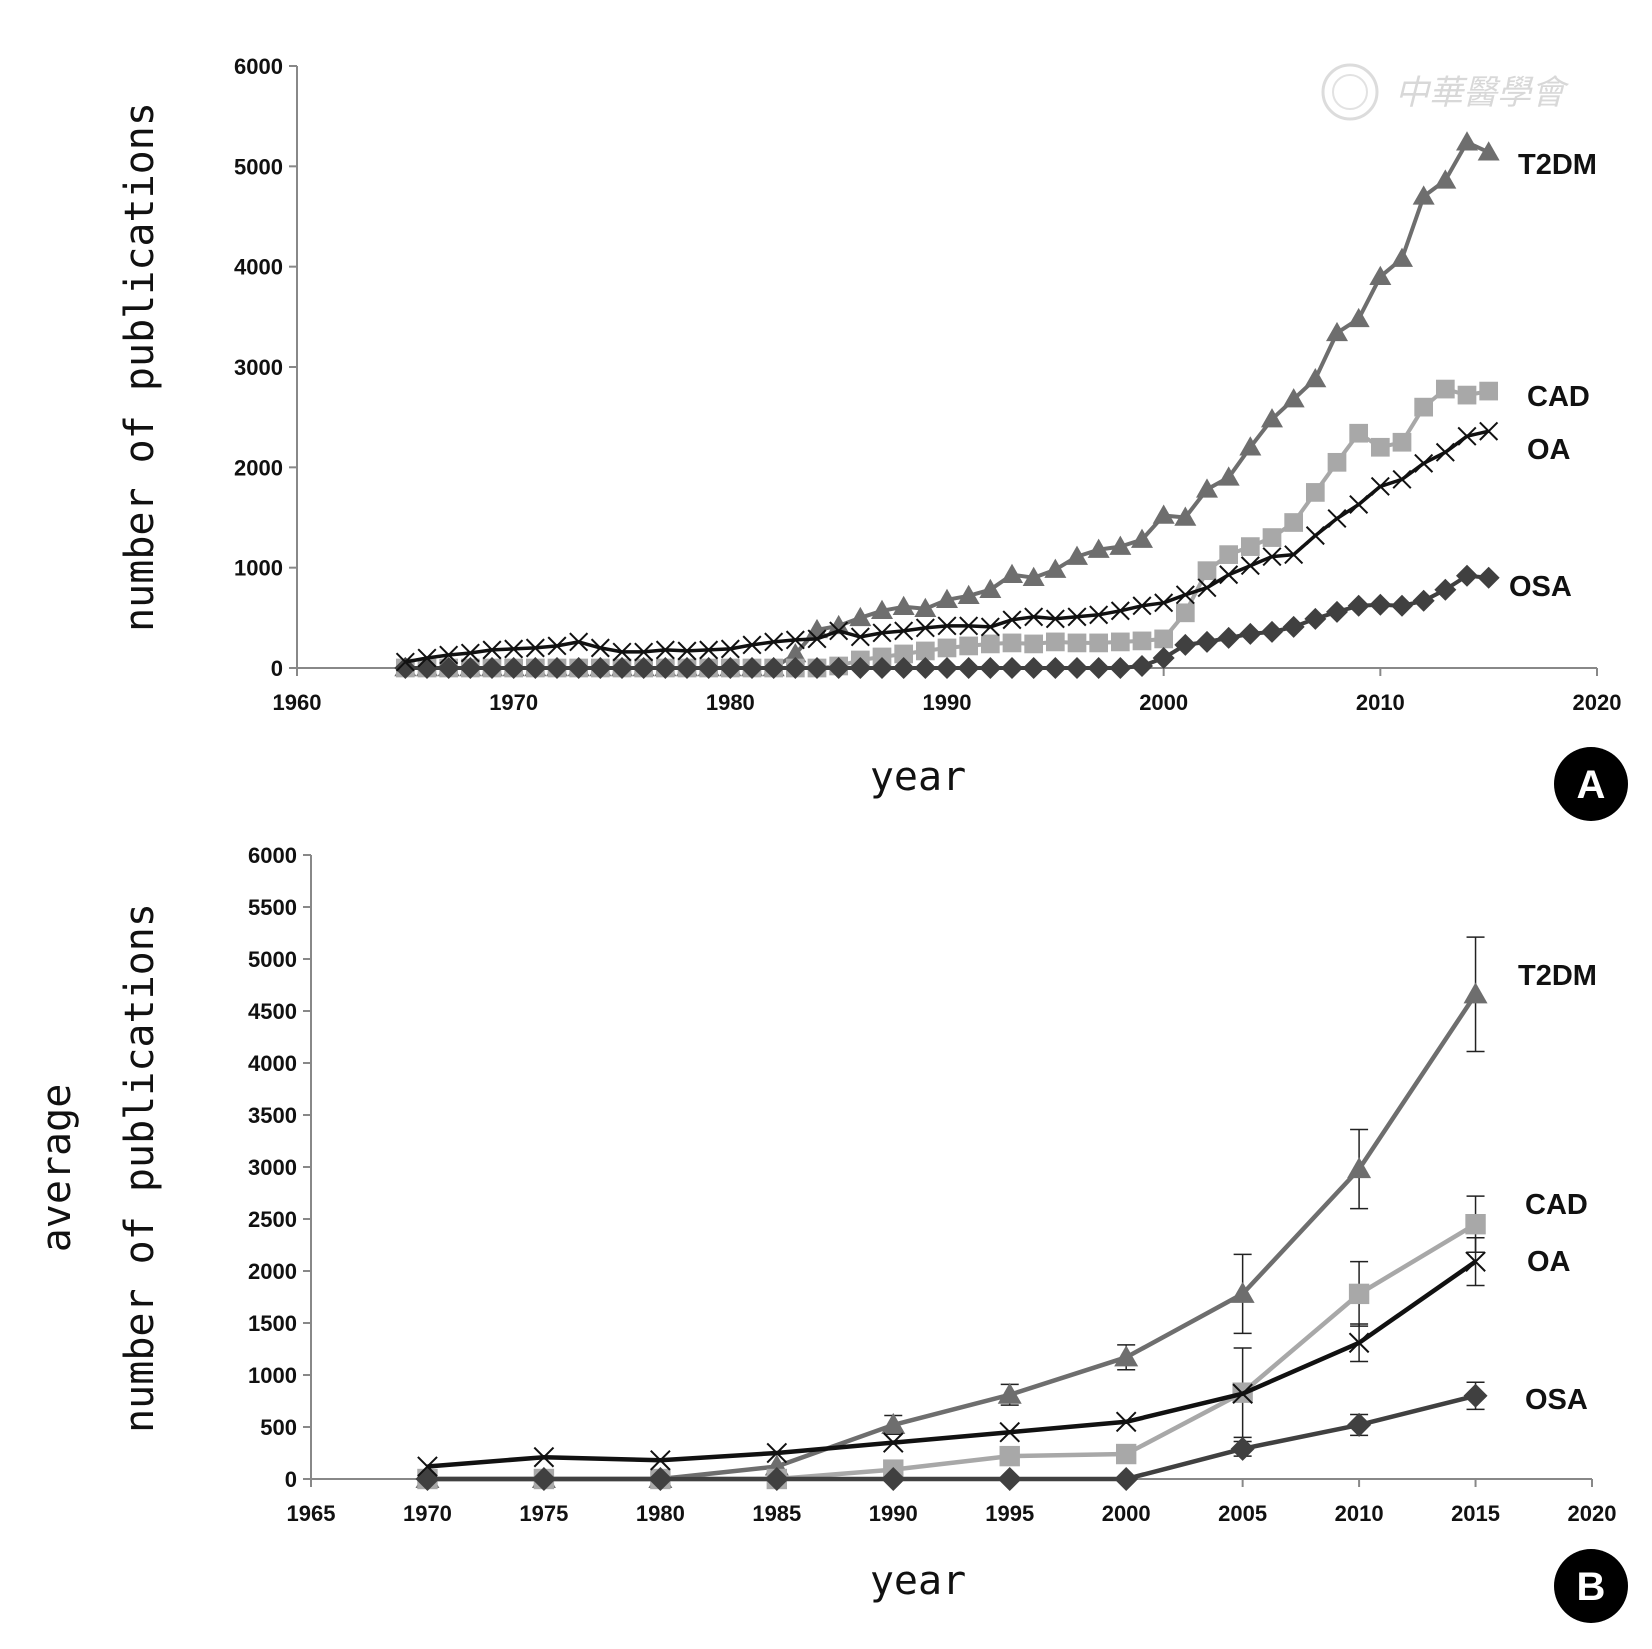  I want to click on chart-b-x-tick-label: 2015, so click(1475, 1513).